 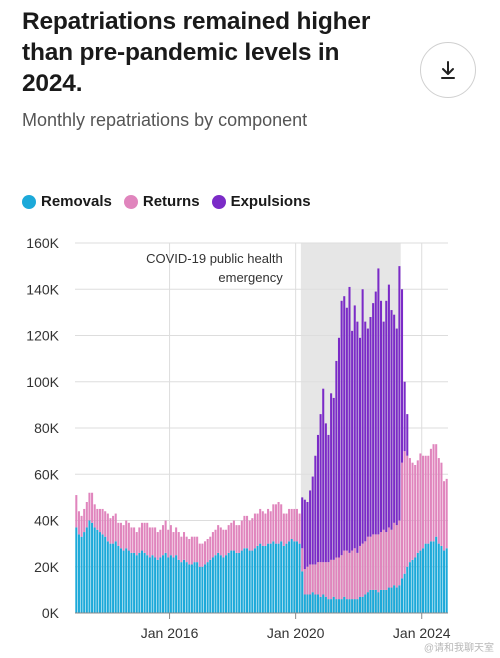 What do you see at coordinates (448, 70) in the screenshot?
I see `download-button` at bounding box center [448, 70].